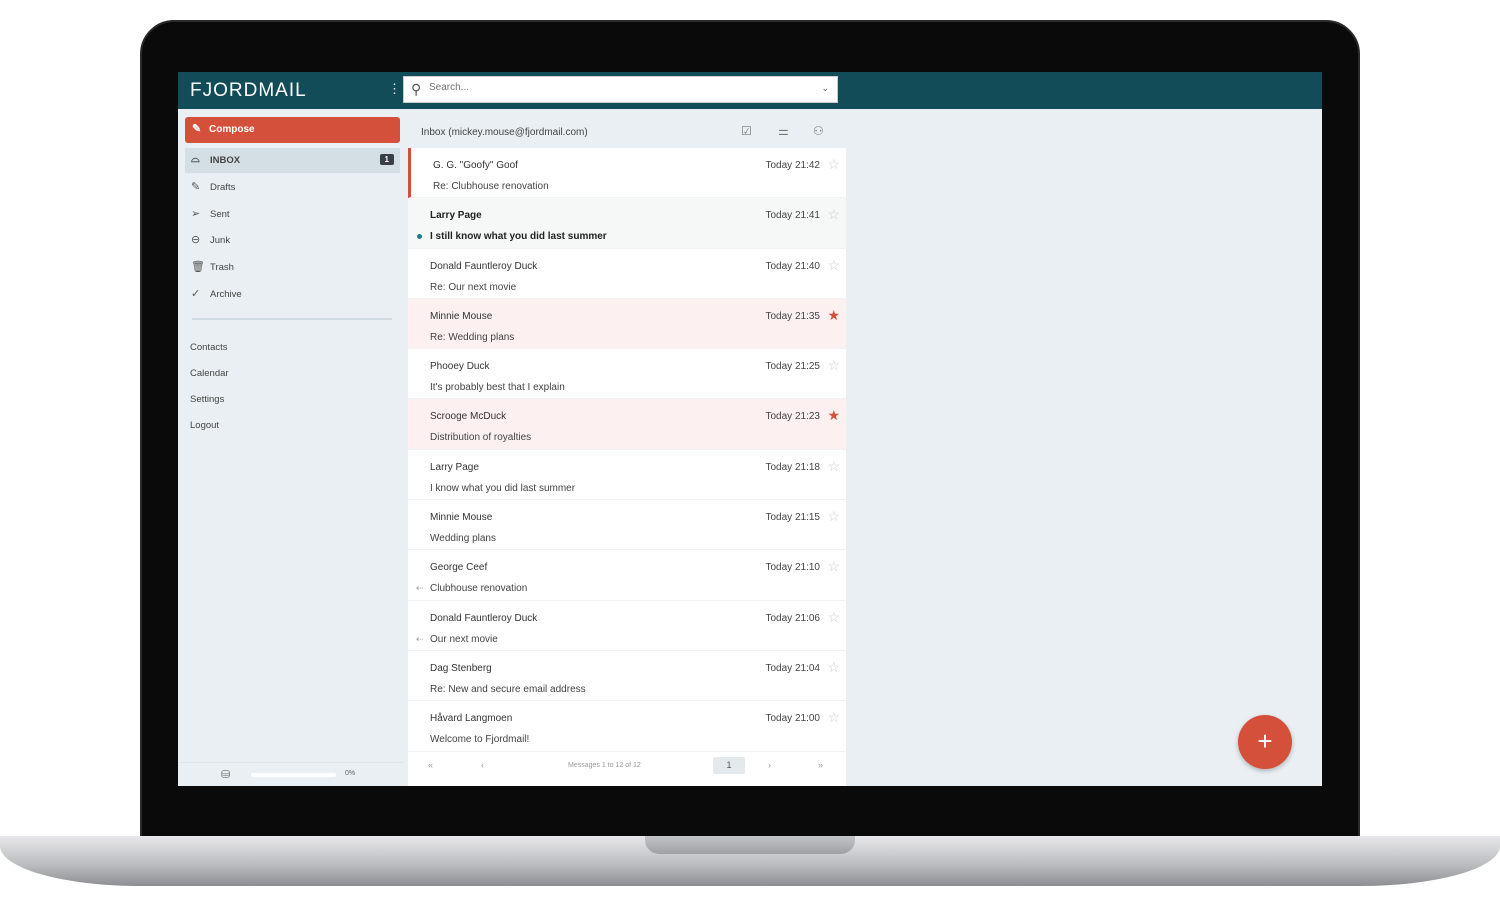 The image size is (1500, 900). I want to click on sidebar-item-label: Archive, so click(226, 294).